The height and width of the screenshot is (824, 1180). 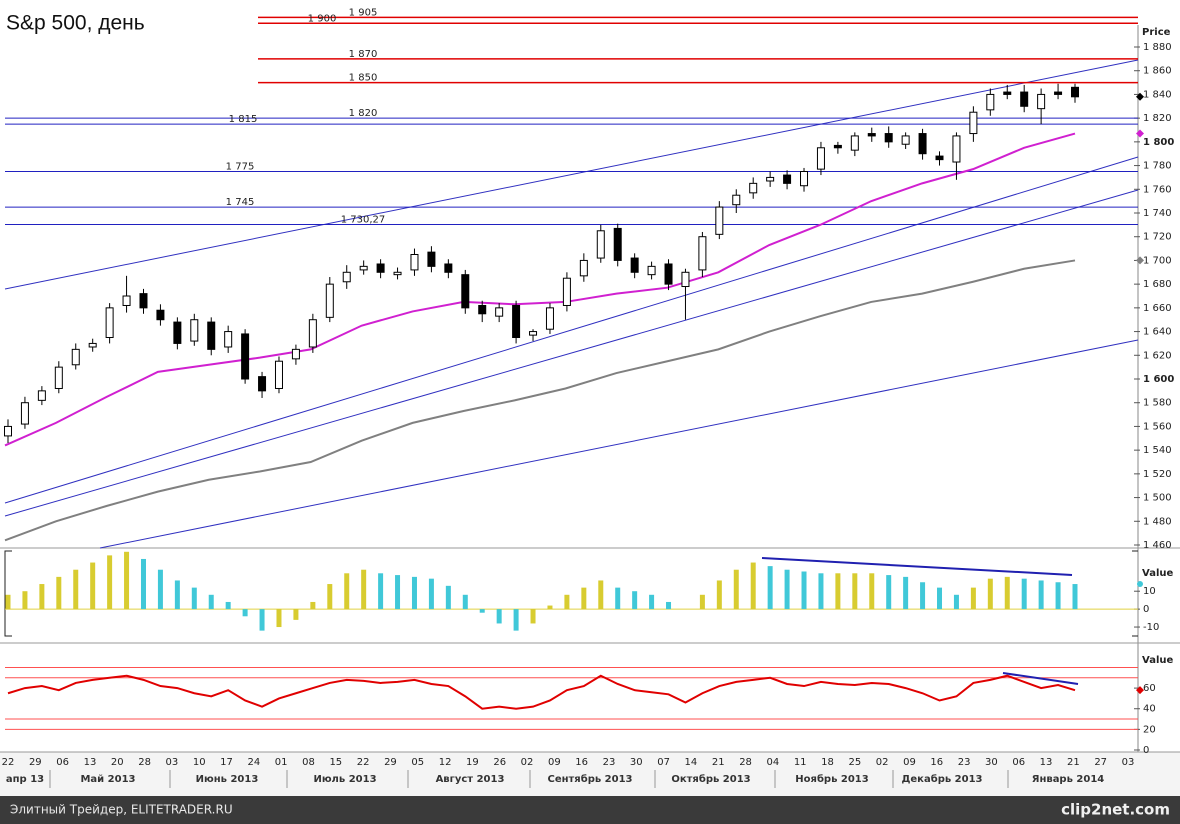 What do you see at coordinates (936, 762) in the screenshot?
I see `x-tick-label: 16` at bounding box center [936, 762].